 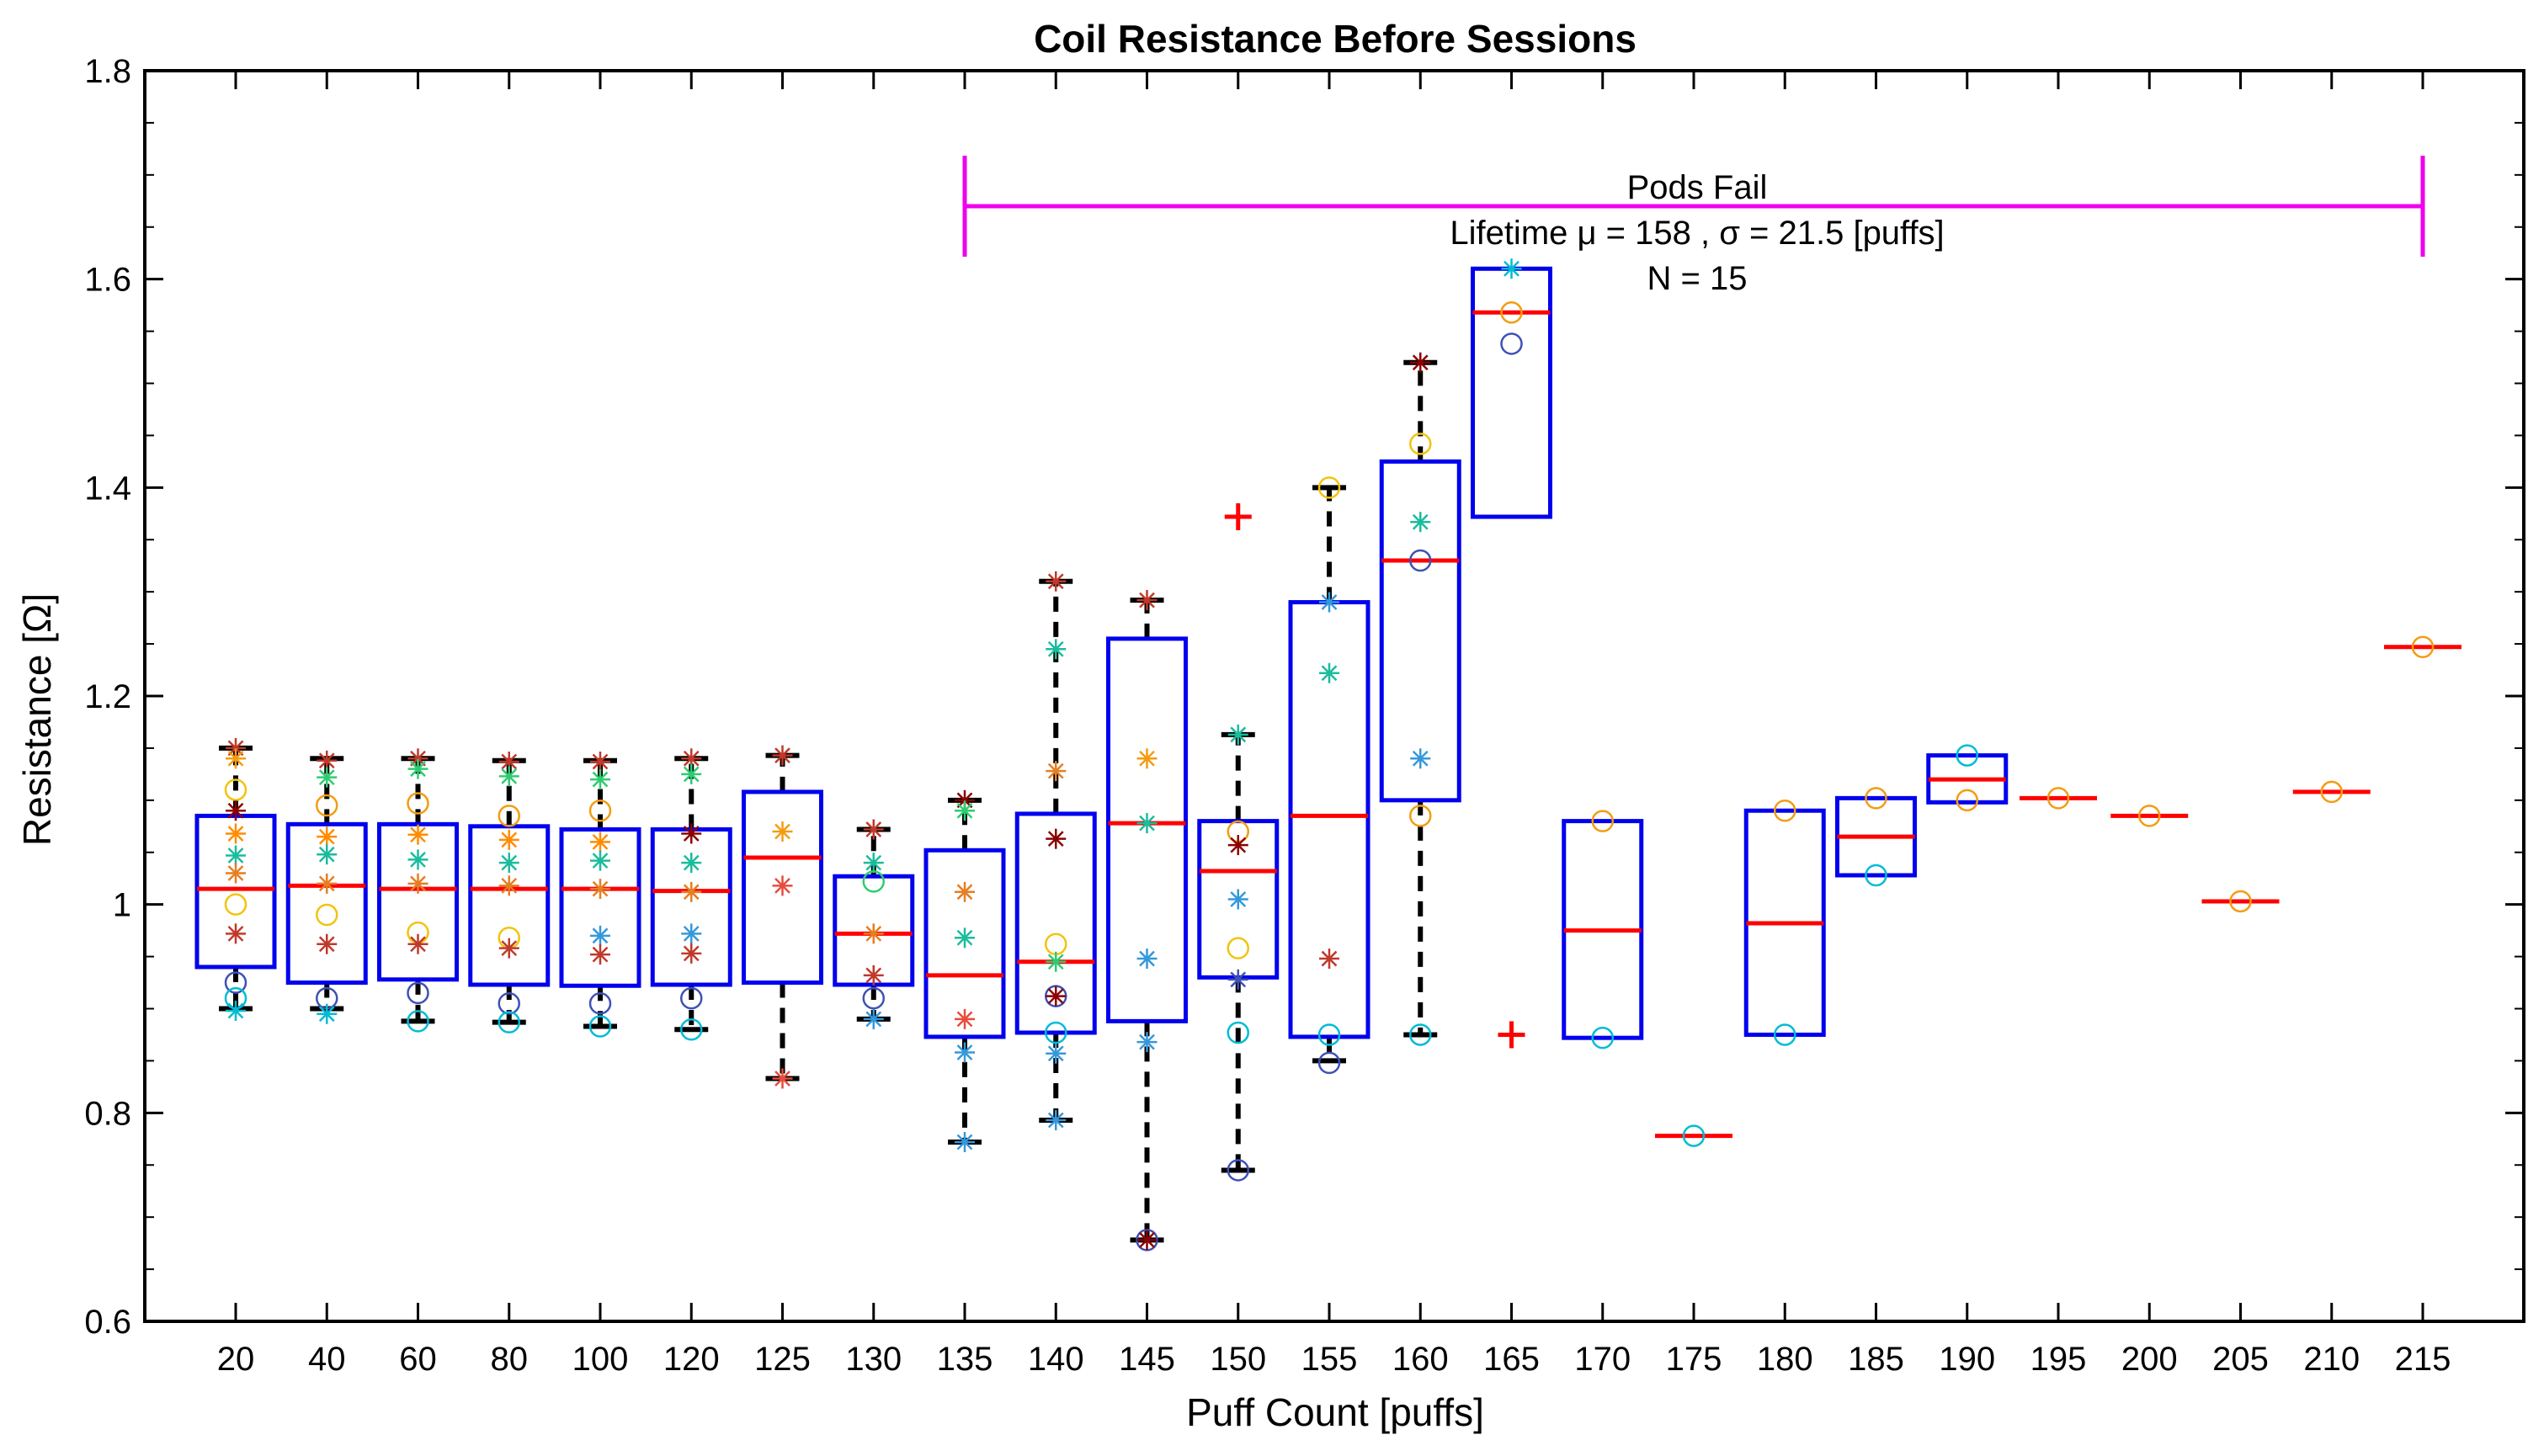 I want to click on x-tick-label: 120, so click(x=691, y=1359).